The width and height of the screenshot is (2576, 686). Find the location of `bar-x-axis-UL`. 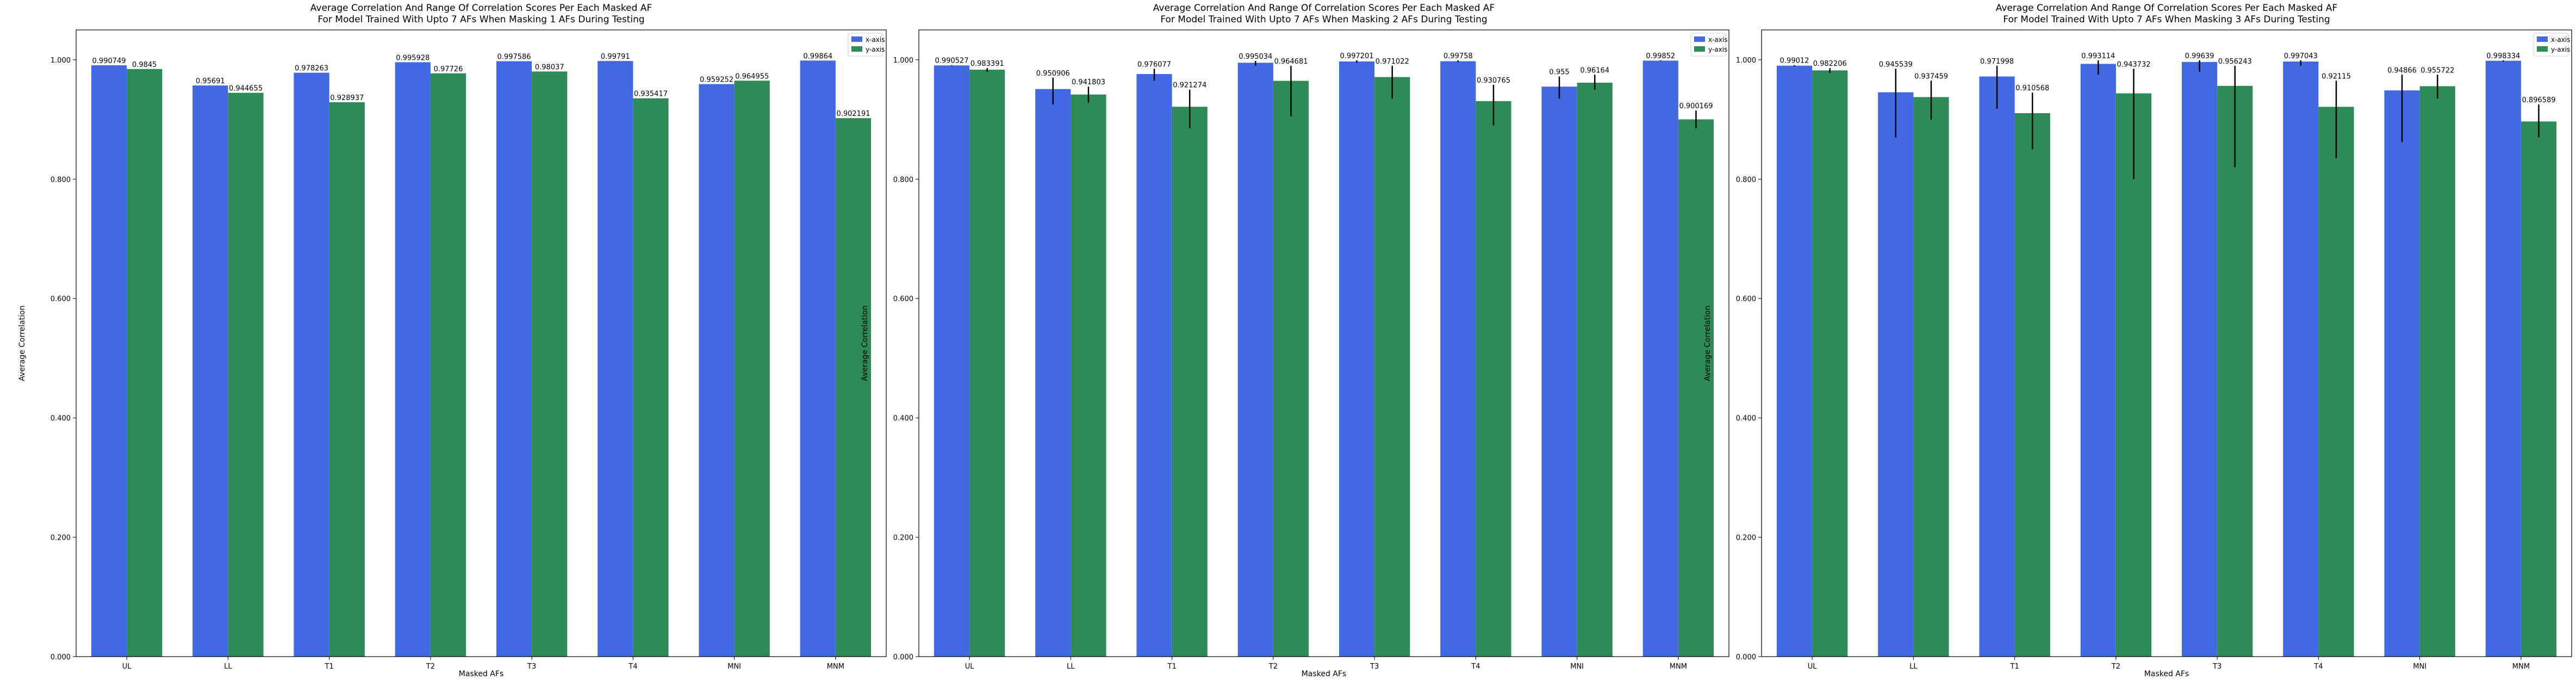

bar-x-axis-UL is located at coordinates (952, 361).